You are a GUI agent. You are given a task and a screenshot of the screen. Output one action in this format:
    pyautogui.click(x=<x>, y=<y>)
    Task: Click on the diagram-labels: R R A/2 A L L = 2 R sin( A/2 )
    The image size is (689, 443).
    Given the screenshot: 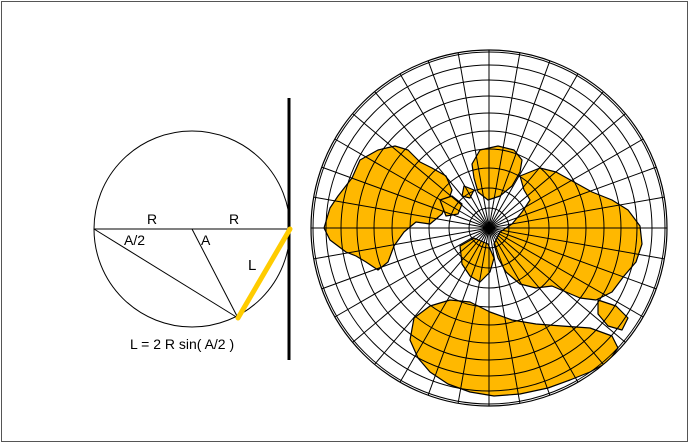 What is the action you would take?
    pyautogui.click(x=190, y=281)
    